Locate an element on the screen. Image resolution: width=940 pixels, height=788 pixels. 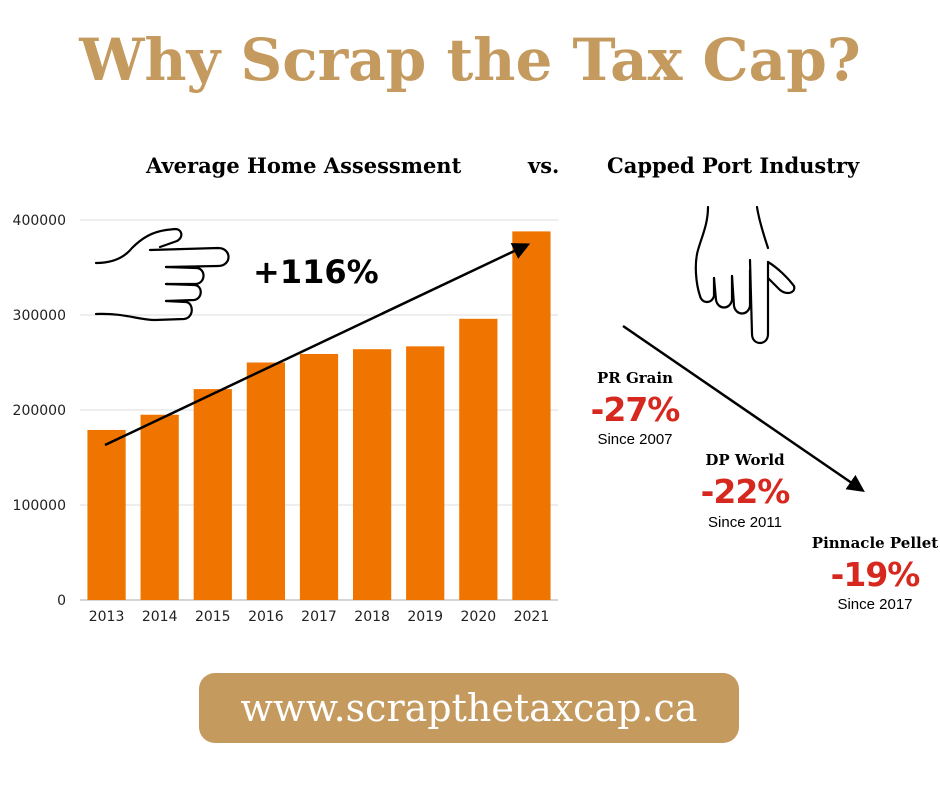
company-change-dp-world: -22% is located at coordinates (745, 491).